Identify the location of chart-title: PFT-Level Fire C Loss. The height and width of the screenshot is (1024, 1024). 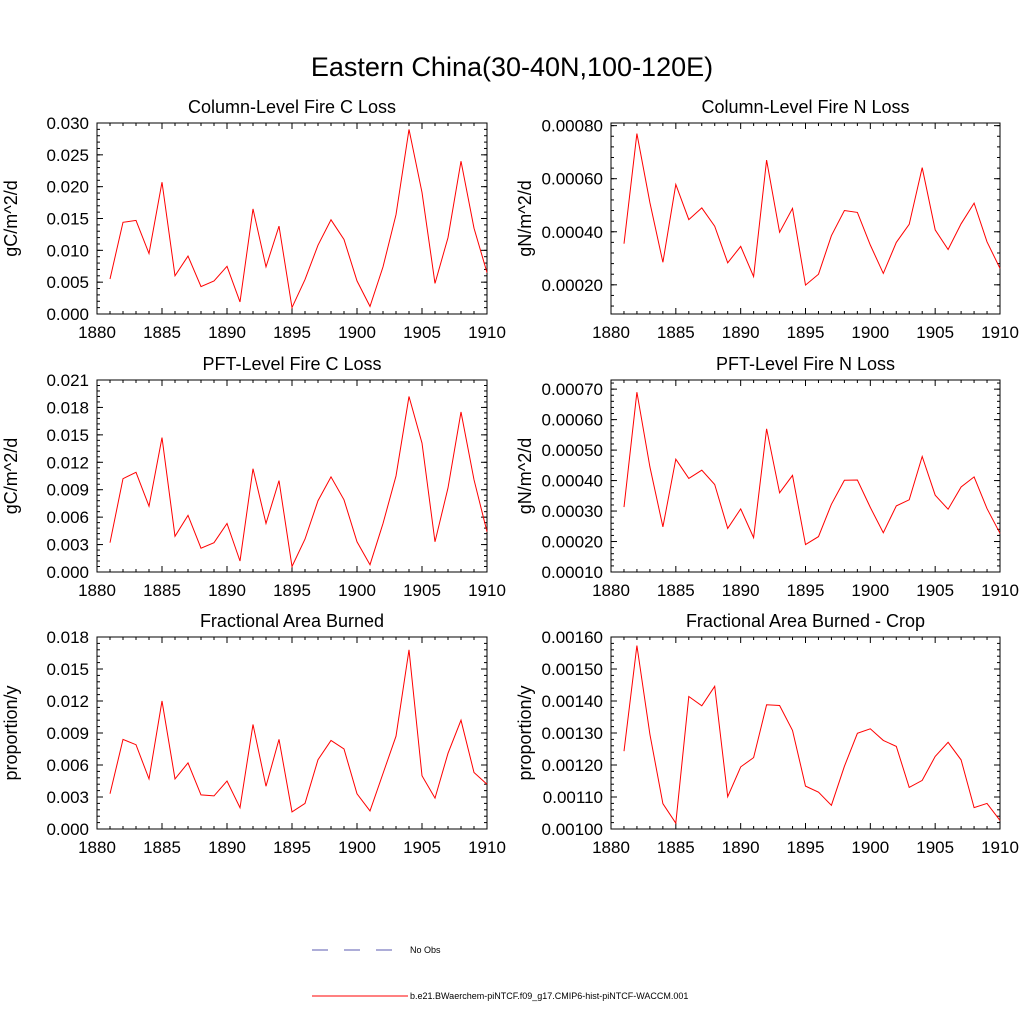
(291, 364).